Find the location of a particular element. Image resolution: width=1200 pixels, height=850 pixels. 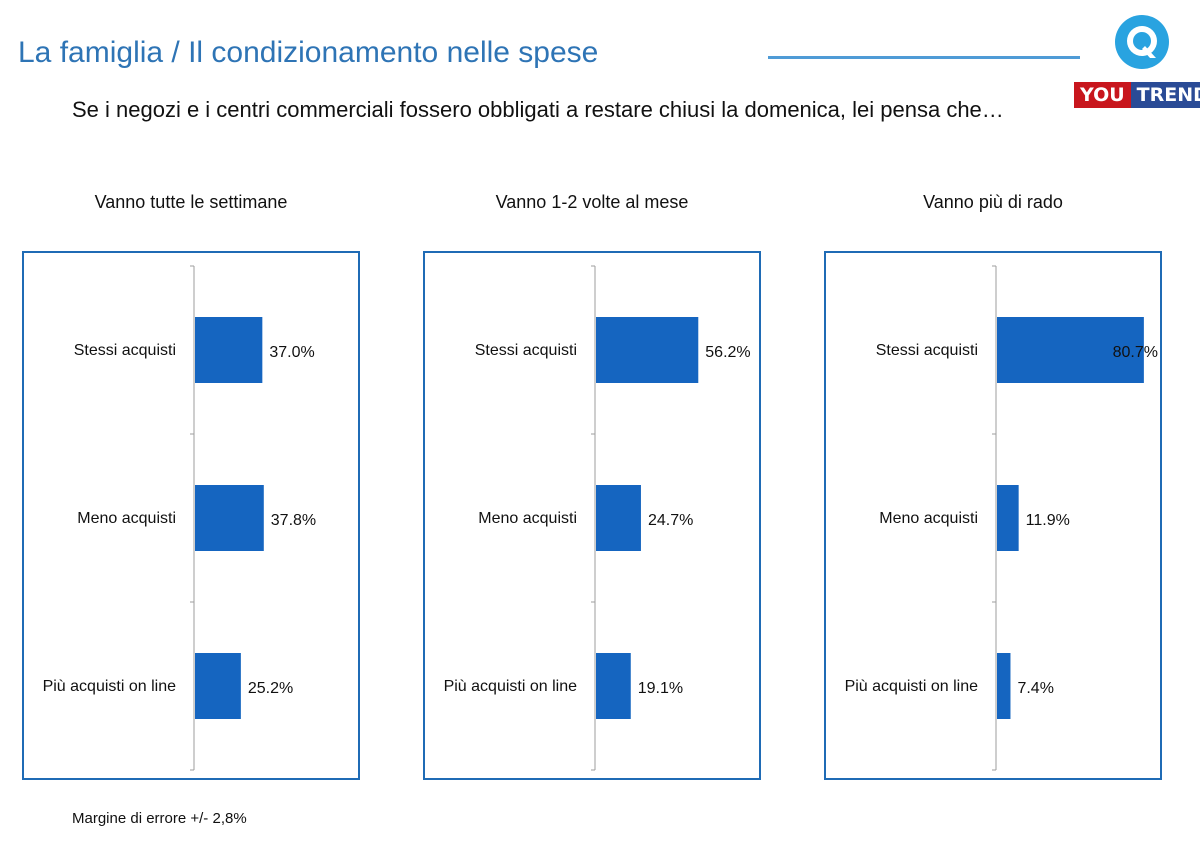

value-label: 37.0% is located at coordinates (291, 352).